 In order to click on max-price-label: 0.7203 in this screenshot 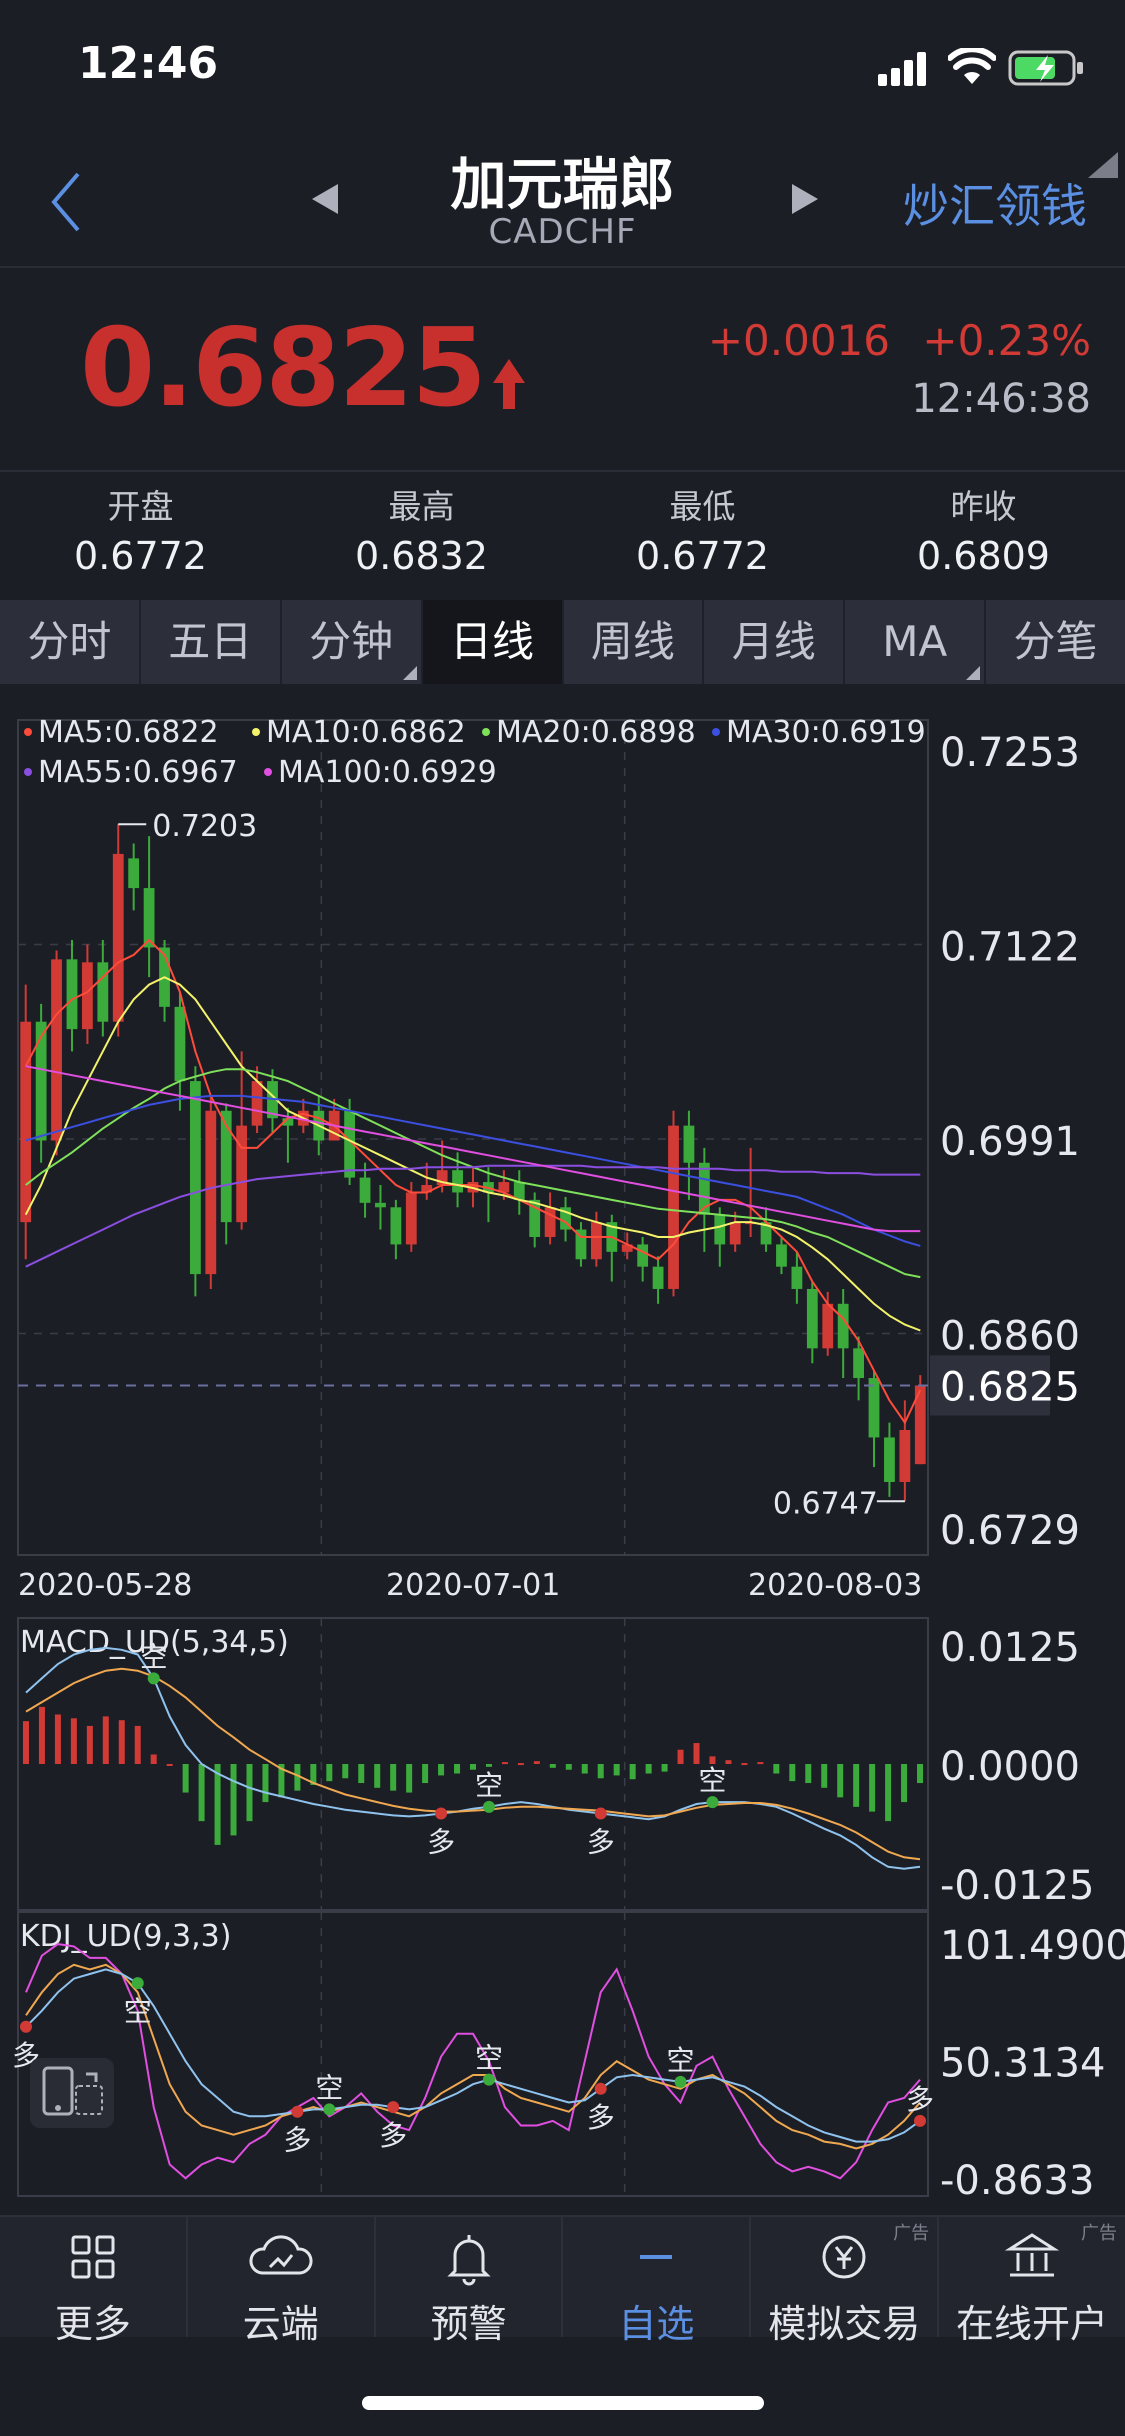, I will do `click(204, 826)`.